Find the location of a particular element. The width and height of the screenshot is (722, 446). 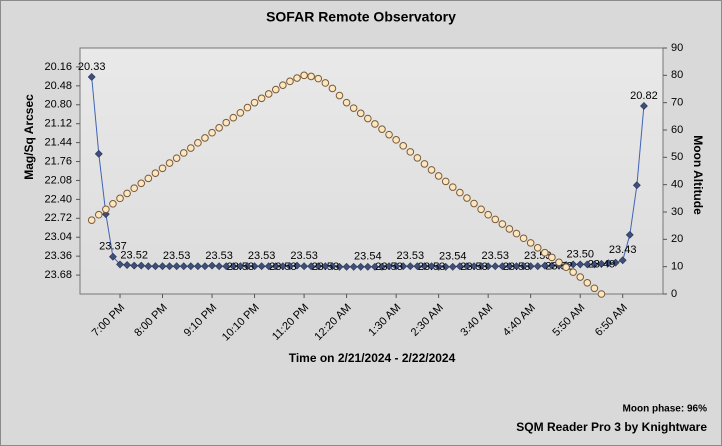

credit: SQM Reader Pro 3 by Knightware is located at coordinates (611, 427).